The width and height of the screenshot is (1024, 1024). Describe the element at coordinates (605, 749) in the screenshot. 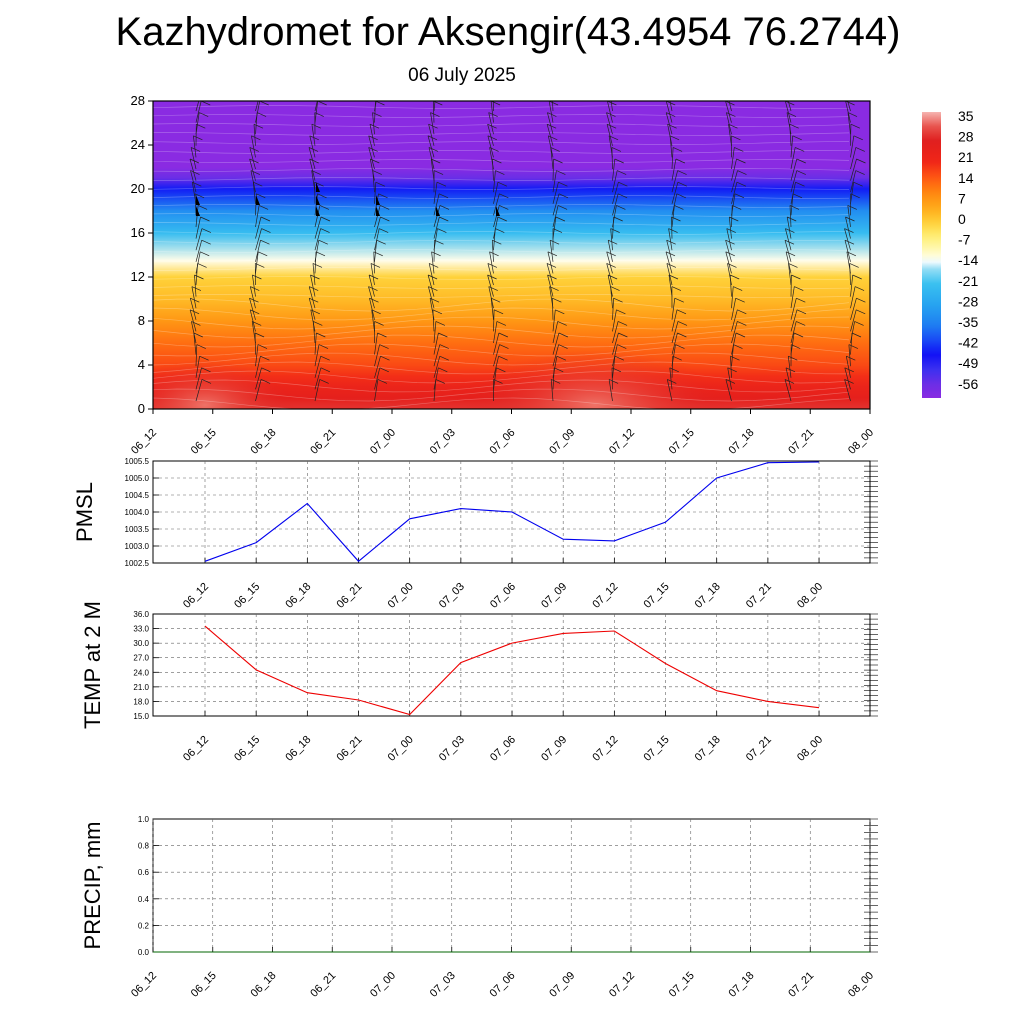

I see `x-tick-label: 07_12` at that location.